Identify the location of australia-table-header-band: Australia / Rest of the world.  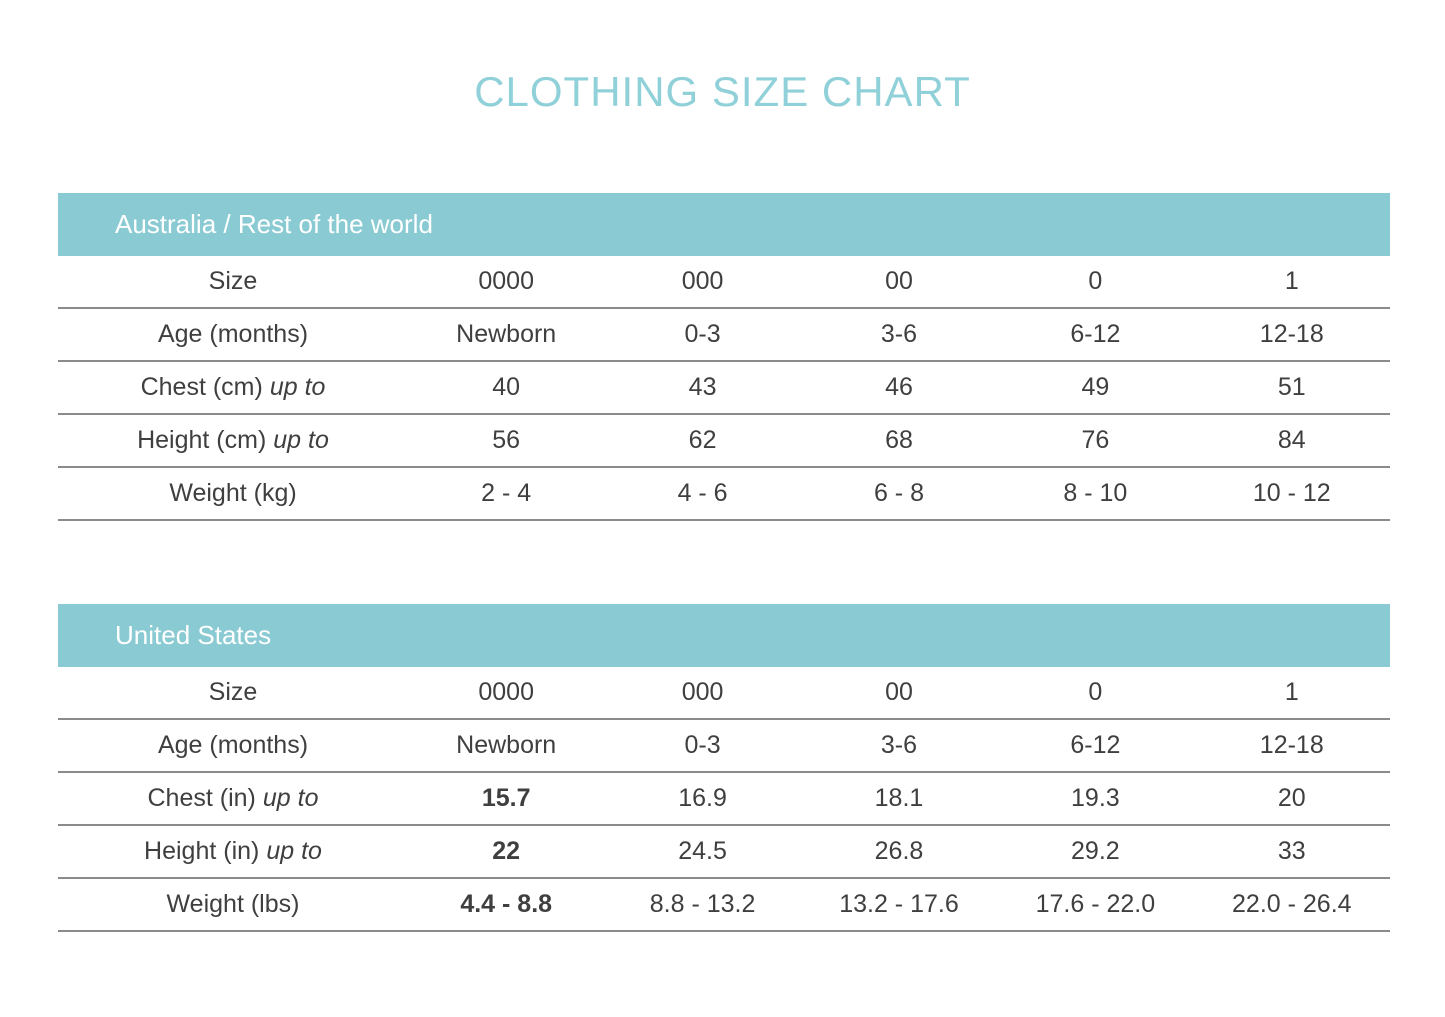
(724, 224).